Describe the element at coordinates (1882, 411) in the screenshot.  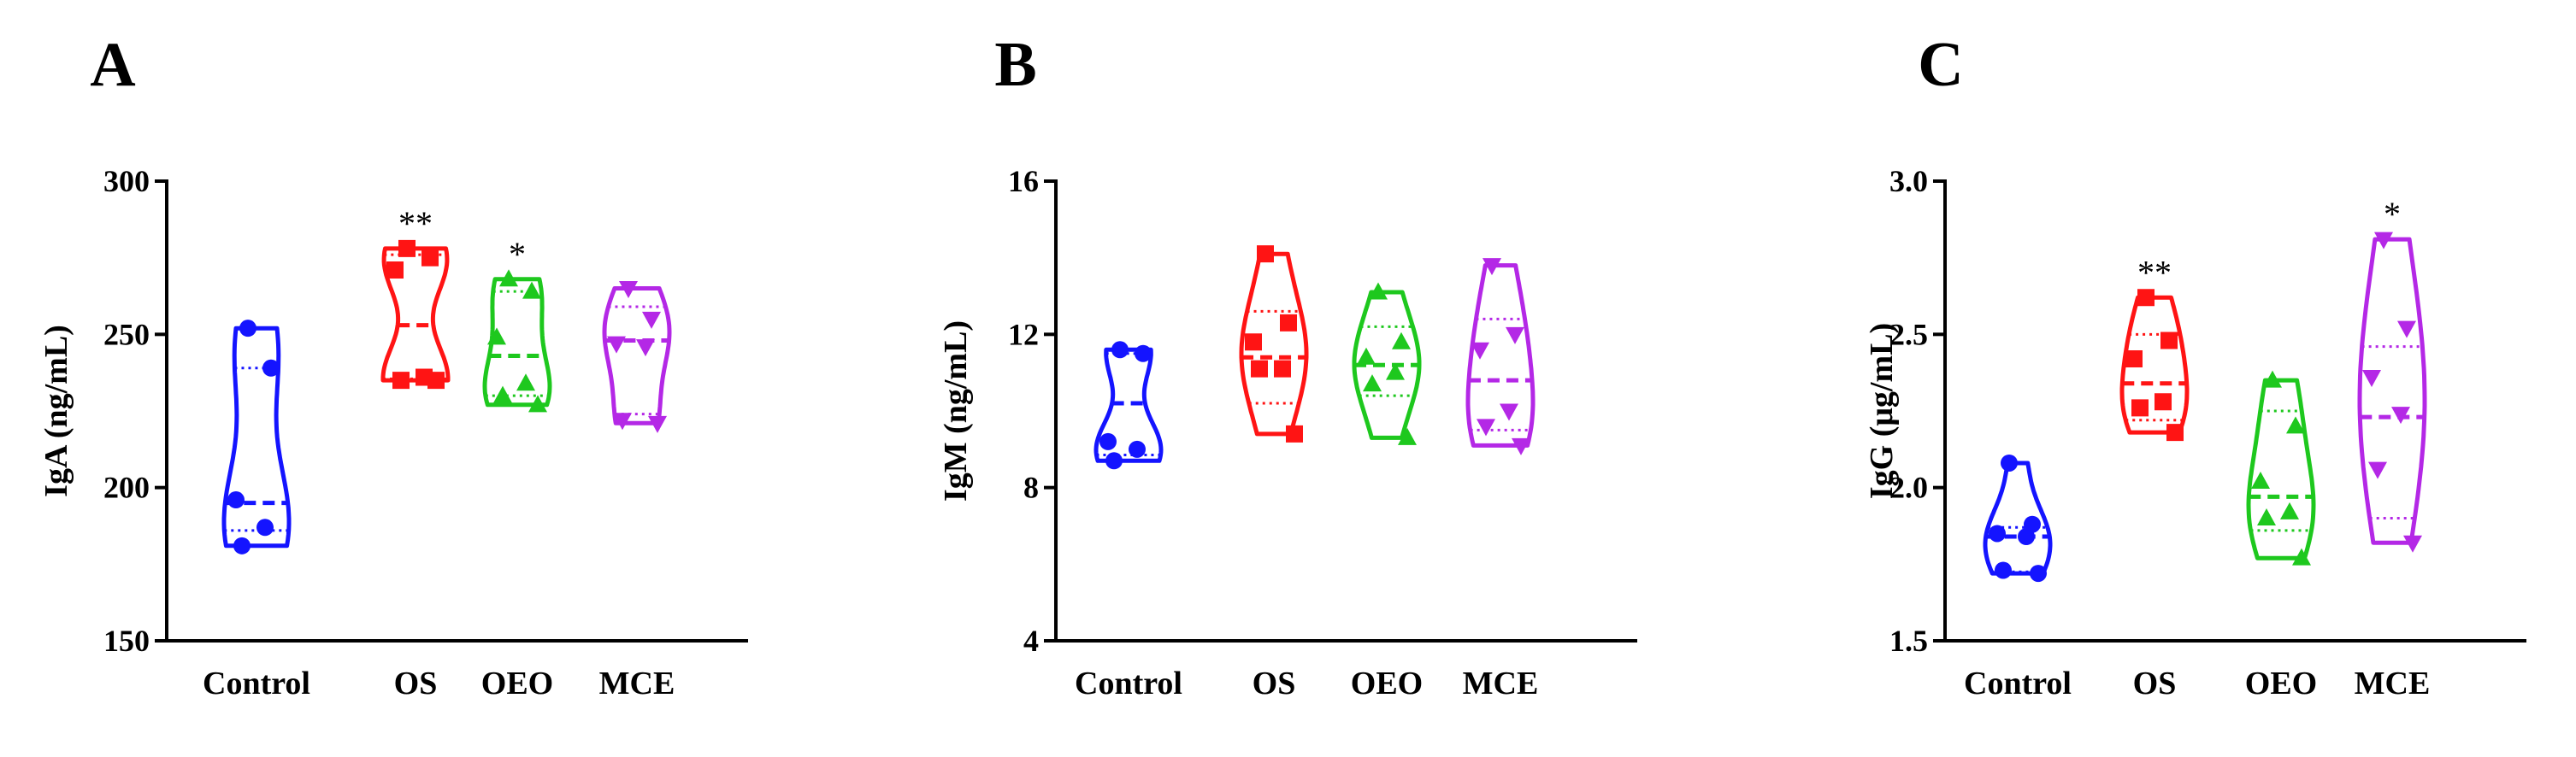
I see `y-axis-label: IgG (μg/mL)` at that location.